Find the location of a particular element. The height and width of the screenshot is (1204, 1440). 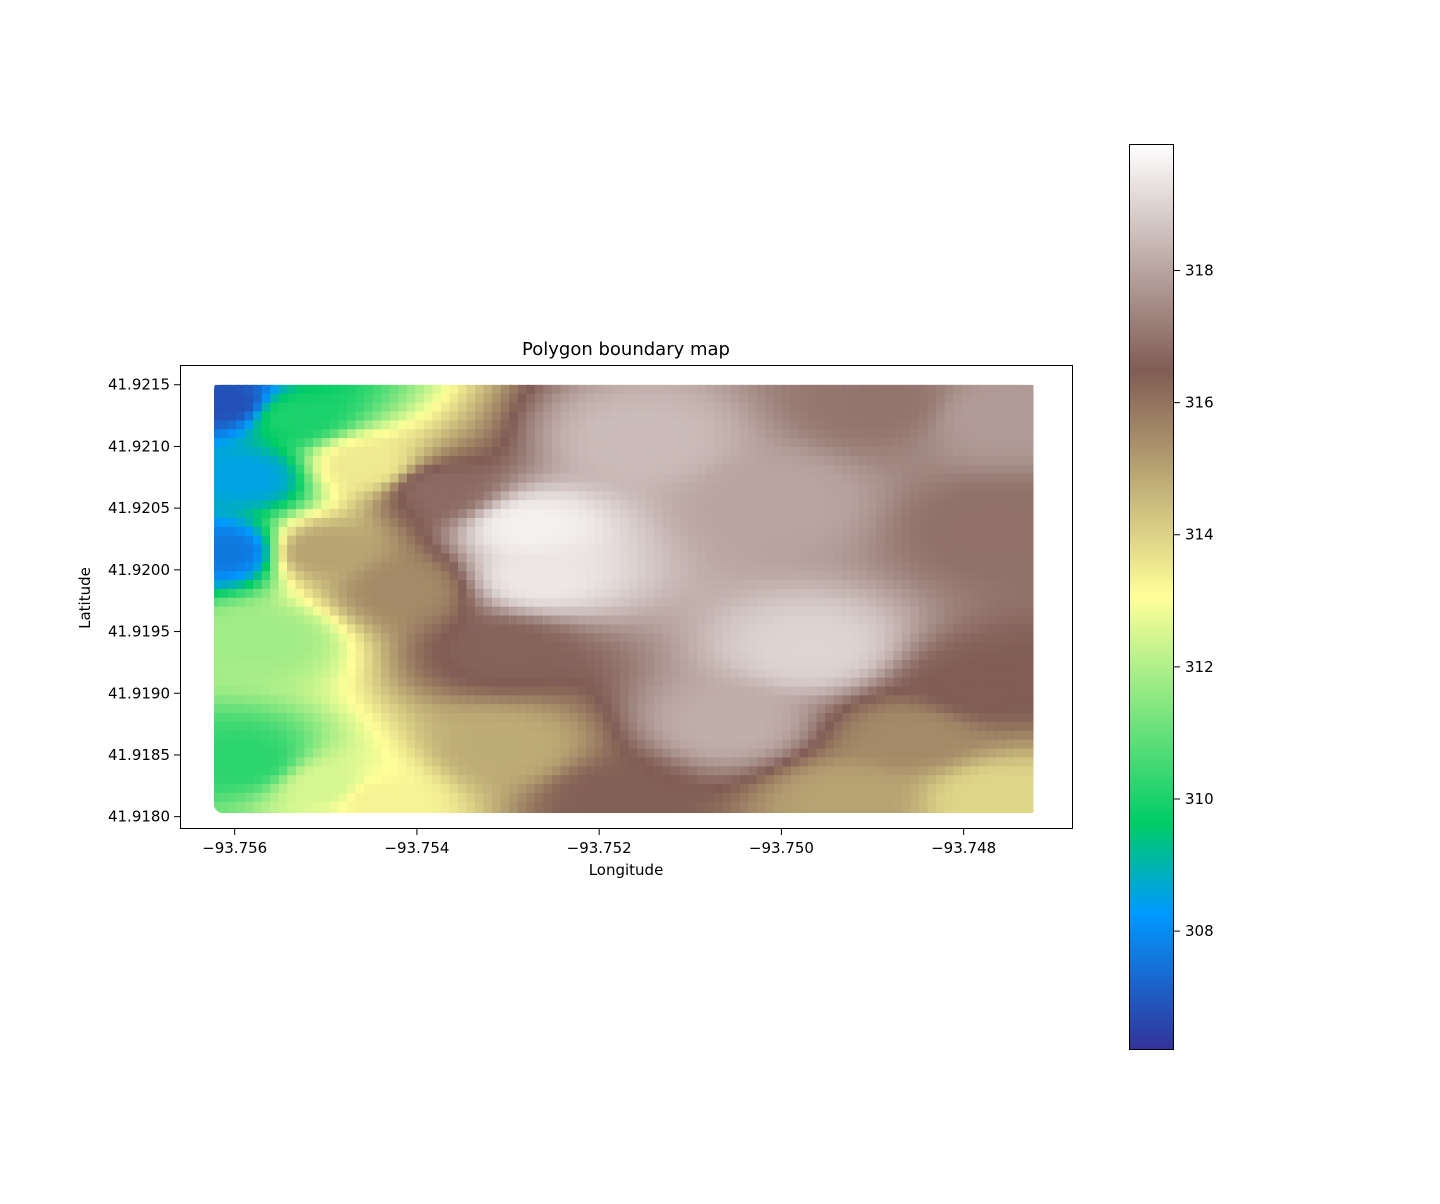

colorbar is located at coordinates (1151, 597).